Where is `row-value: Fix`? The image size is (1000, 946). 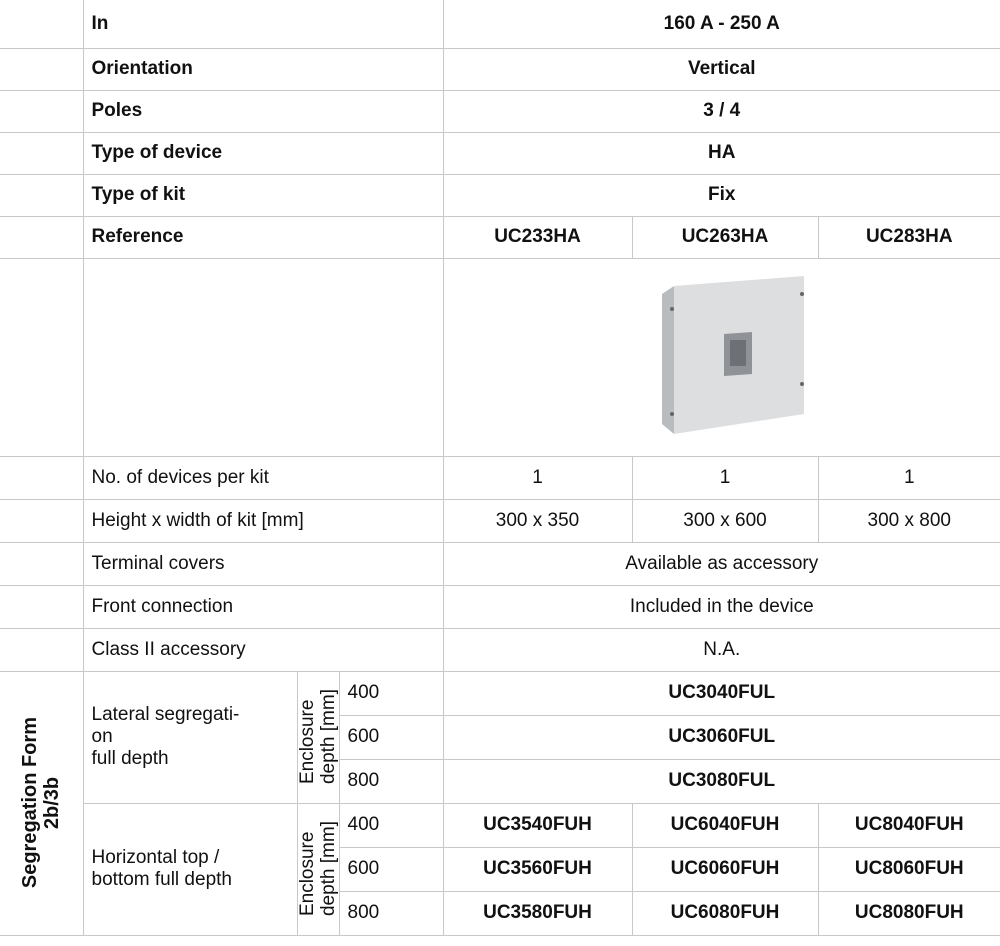 row-value: Fix is located at coordinates (721, 195).